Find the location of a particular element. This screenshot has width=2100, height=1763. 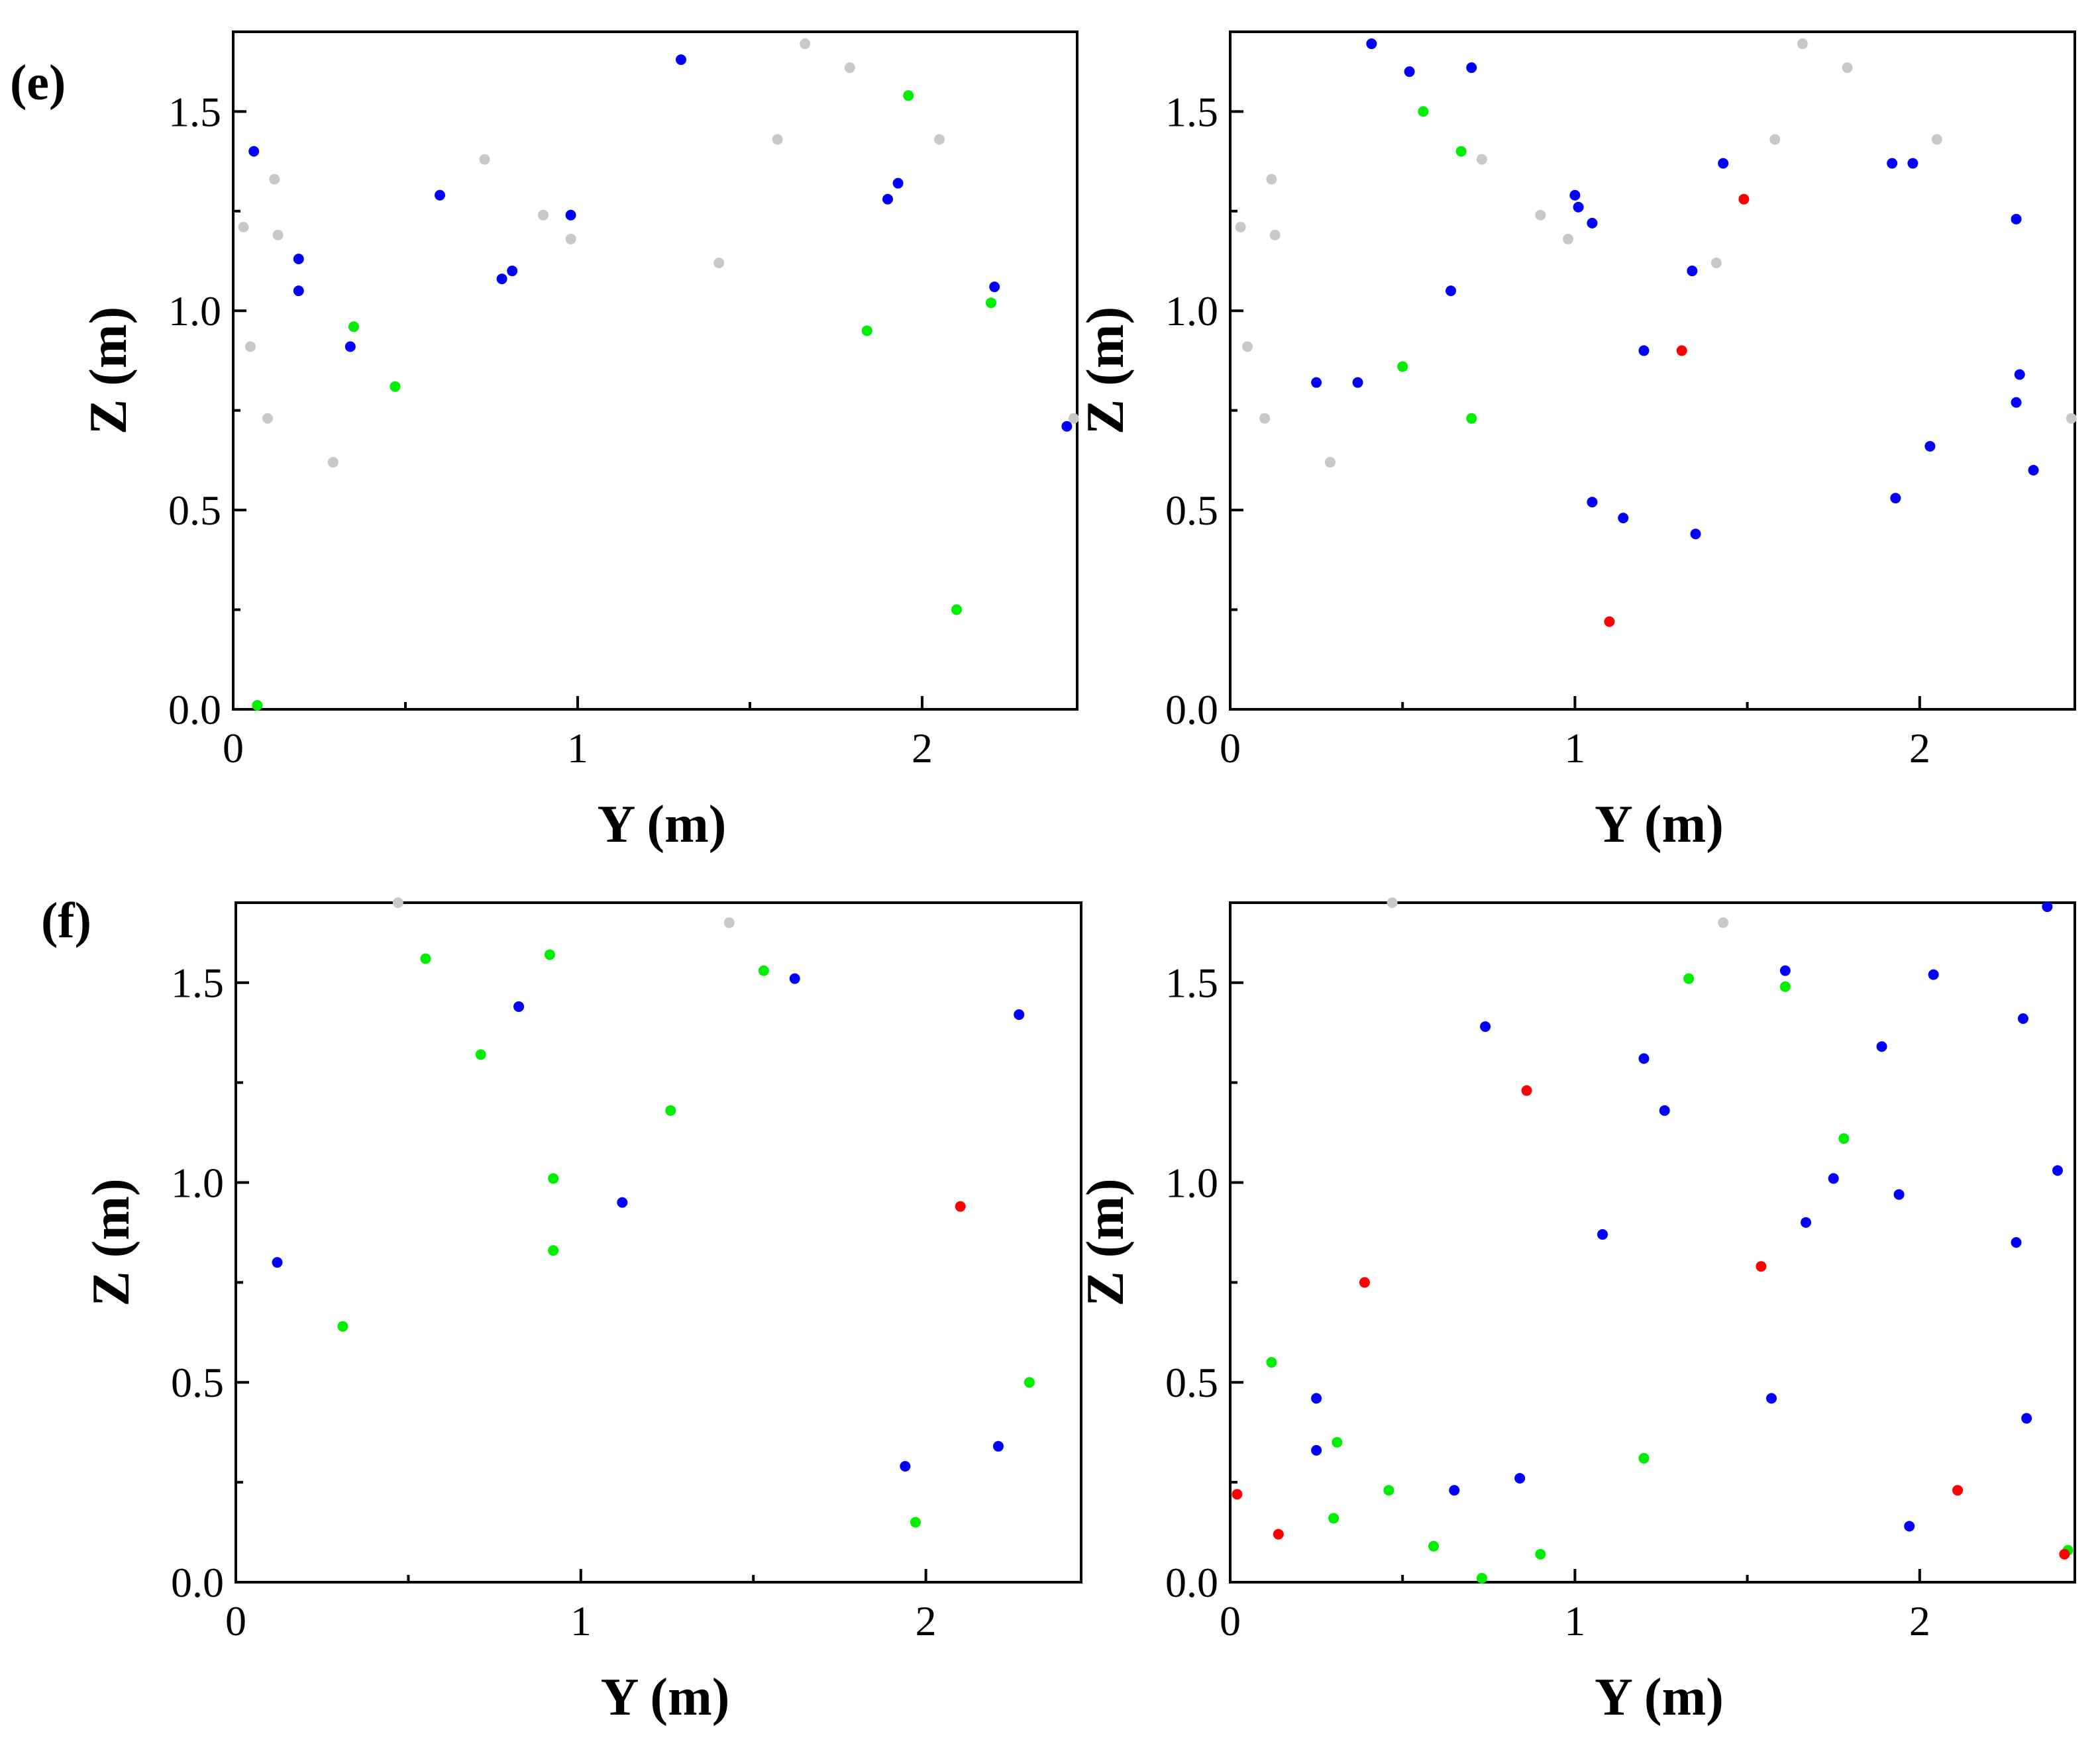

panel-label-f: (f) is located at coordinates (66, 920).